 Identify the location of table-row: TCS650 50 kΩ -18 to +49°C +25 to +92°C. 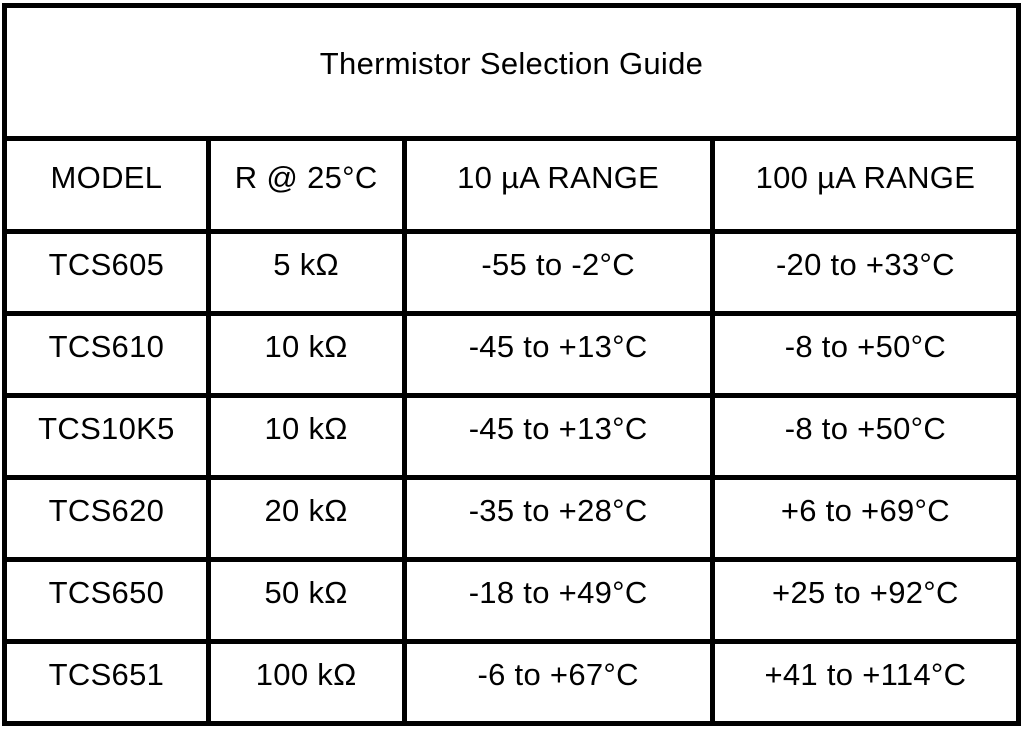
(512, 600).